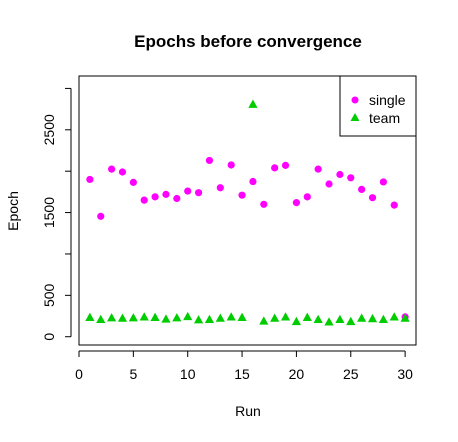 This screenshot has height=442, width=458. What do you see at coordinates (79, 374) in the screenshot?
I see `x-tick-label: 0` at bounding box center [79, 374].